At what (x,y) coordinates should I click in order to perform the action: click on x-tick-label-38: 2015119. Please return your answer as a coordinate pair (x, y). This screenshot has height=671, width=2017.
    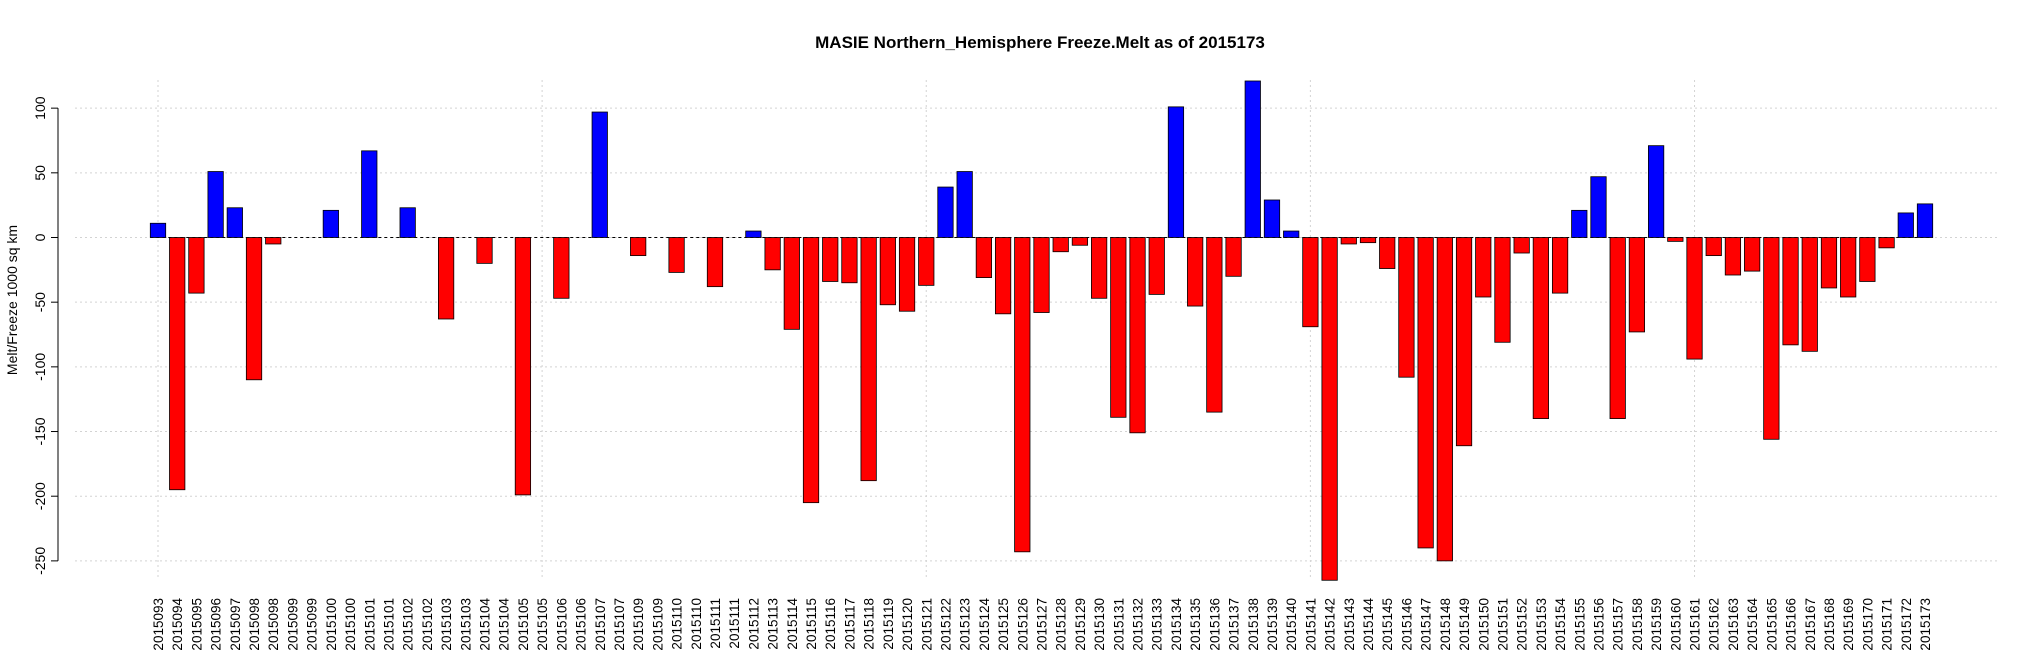
    Looking at the image, I should click on (888, 624).